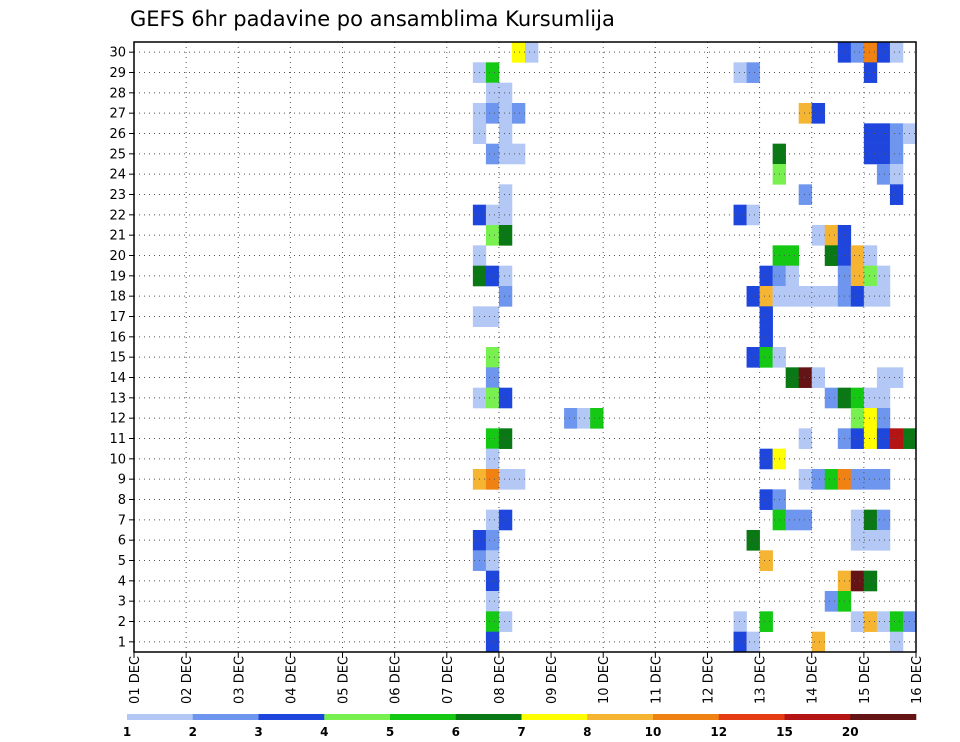  What do you see at coordinates (258, 732) in the screenshot?
I see `colorbar-label: 3` at bounding box center [258, 732].